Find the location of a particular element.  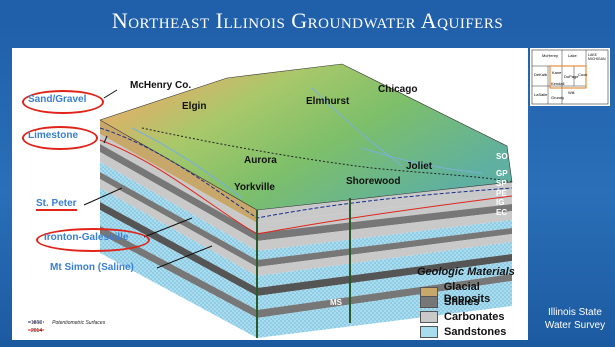

unit-sp: SP is located at coordinates (501, 183).